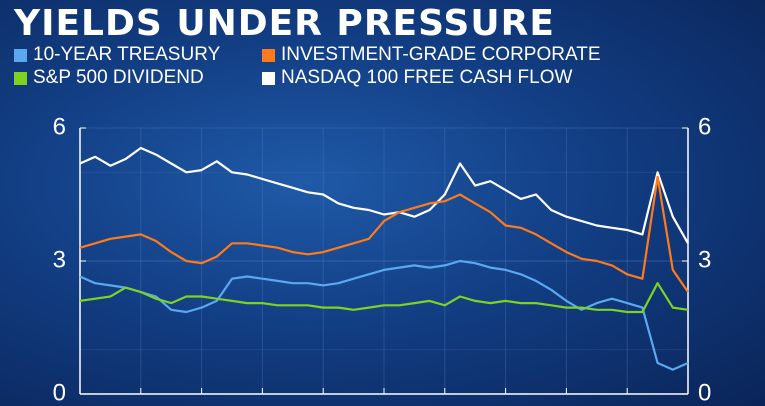 The image size is (765, 406). I want to click on legend-item-corporate: INVESTMENT-GRADE CORPORATE, so click(431, 55).